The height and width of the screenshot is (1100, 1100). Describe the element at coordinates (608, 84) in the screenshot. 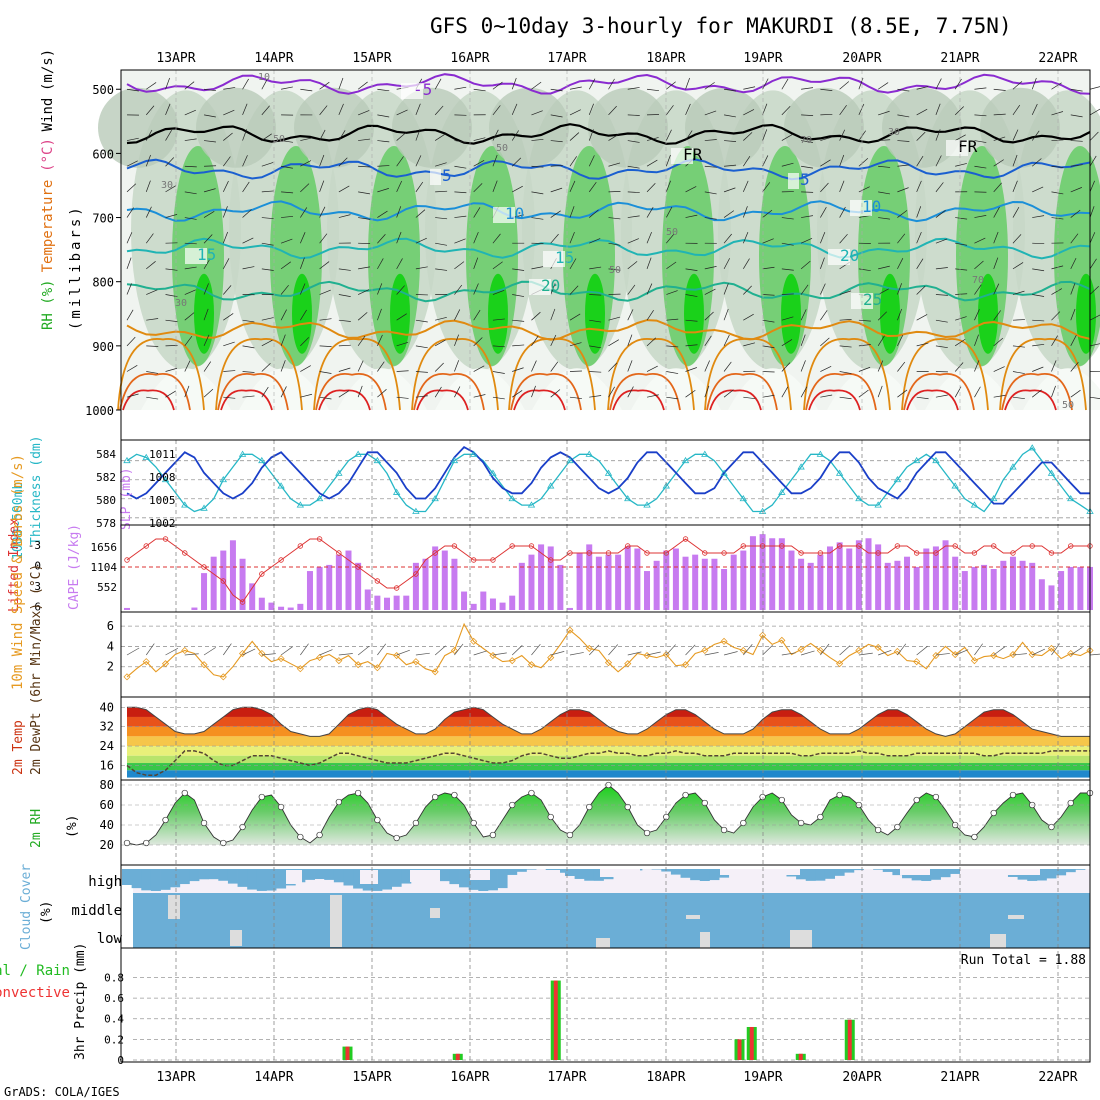

I see `isotherm-line` at that location.